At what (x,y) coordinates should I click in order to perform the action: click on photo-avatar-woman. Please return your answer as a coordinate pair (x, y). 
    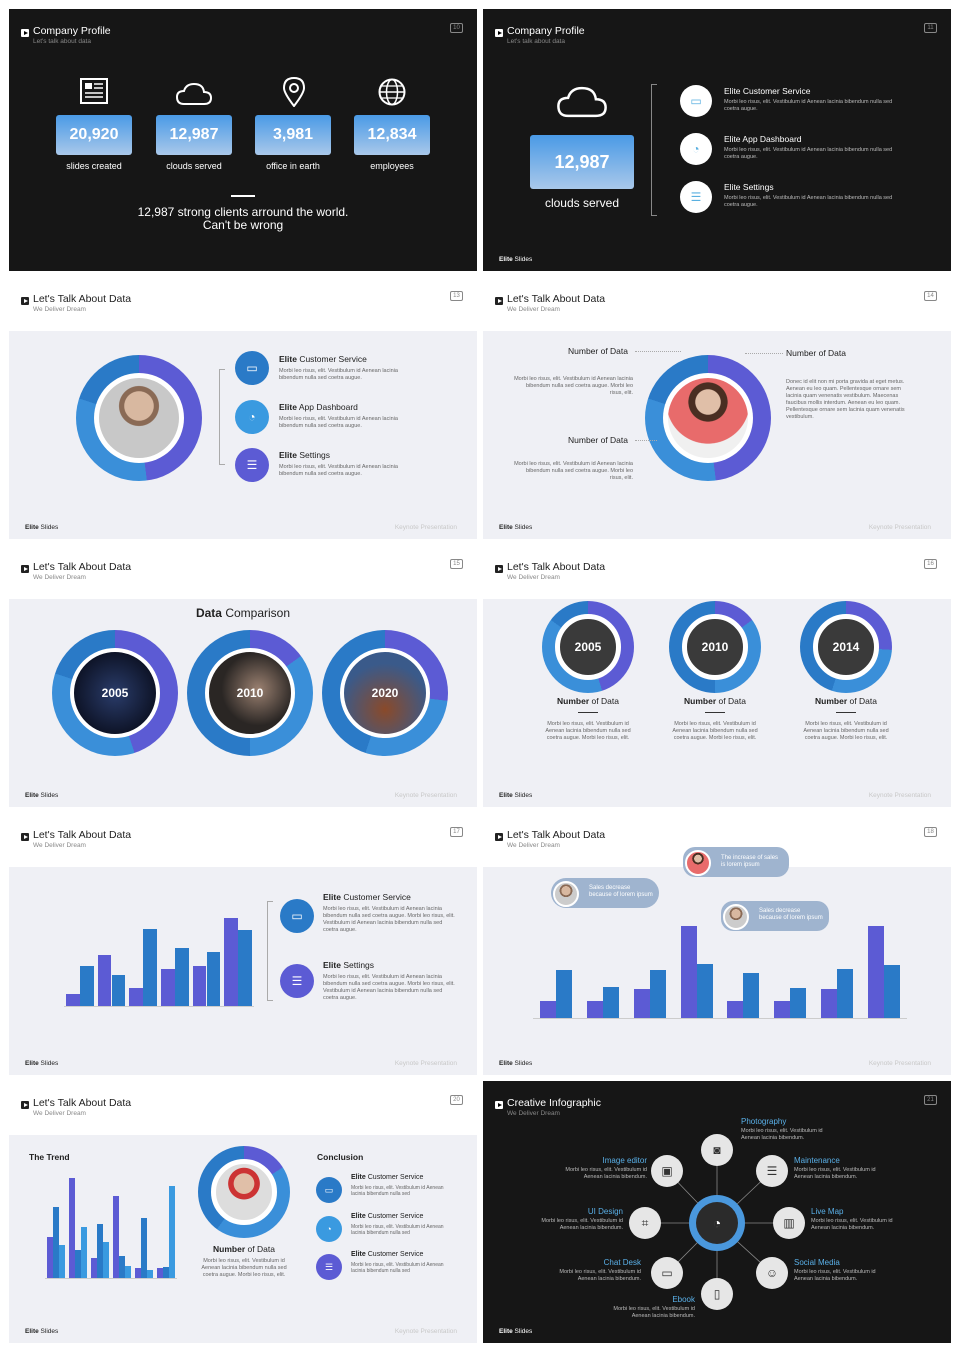
    Looking at the image, I should click on (244, 1192).